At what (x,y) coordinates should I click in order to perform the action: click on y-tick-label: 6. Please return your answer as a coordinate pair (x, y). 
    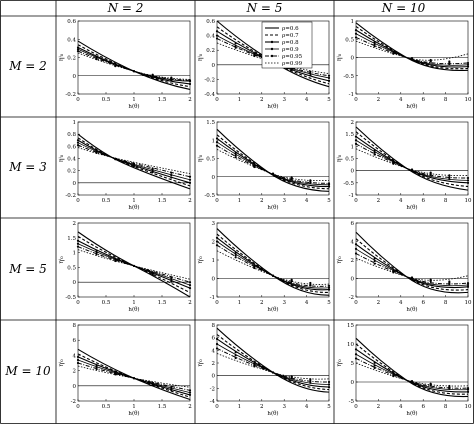
    Looking at the image, I should click on (214, 339).